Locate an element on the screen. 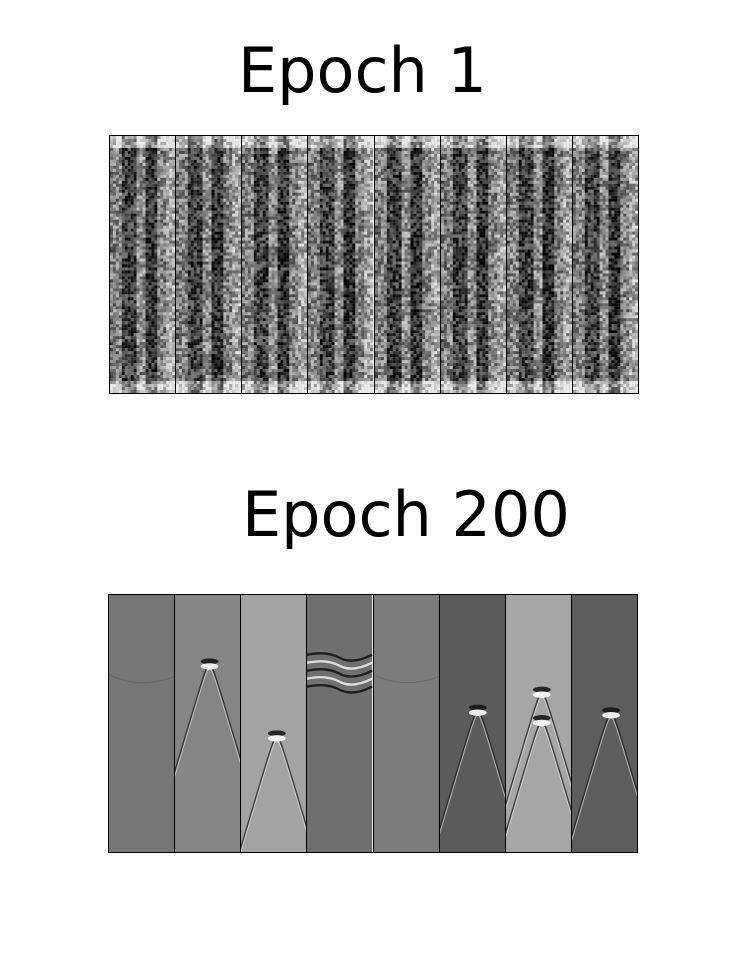 The height and width of the screenshot is (954, 744). epoch-1-title: Epoch 1 is located at coordinates (362, 70).